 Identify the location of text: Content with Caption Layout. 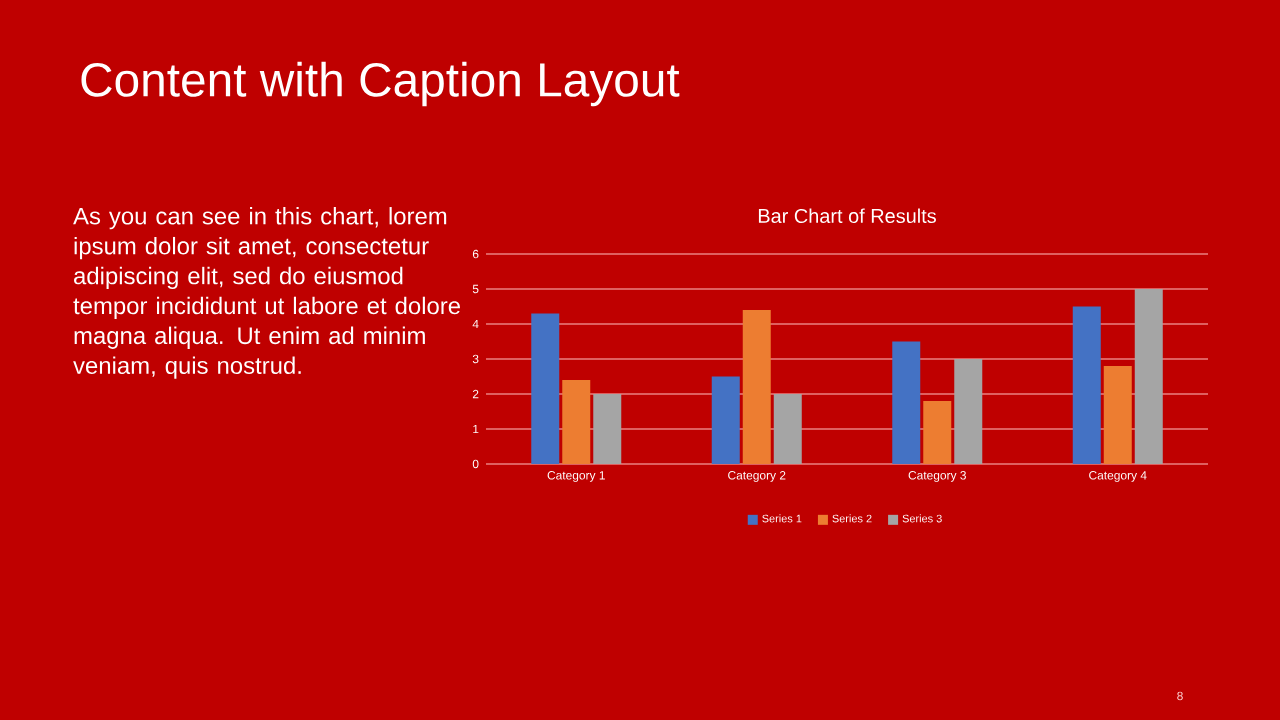
(380, 84).